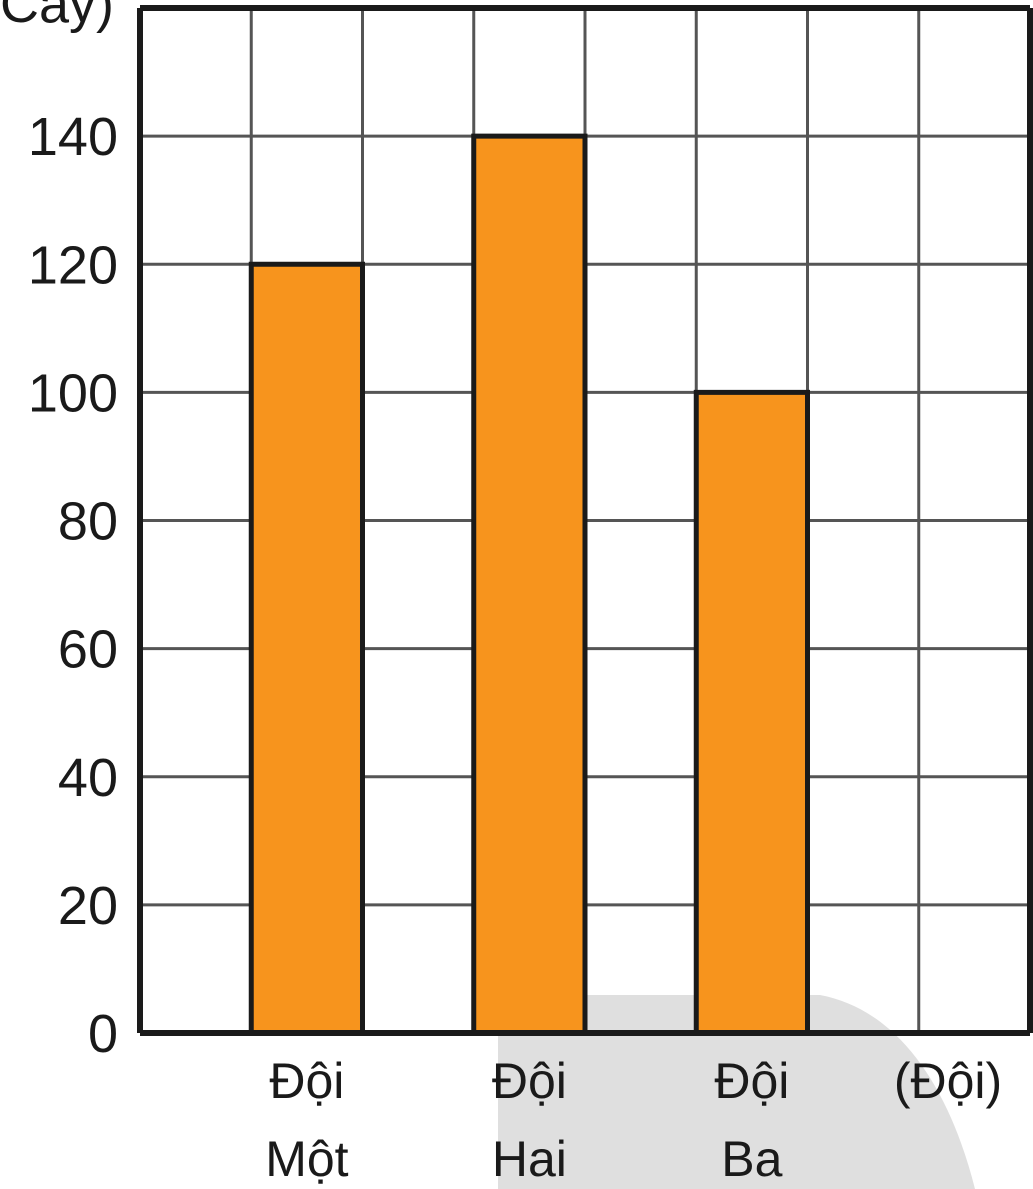 The width and height of the screenshot is (1033, 1189). Describe the element at coordinates (529, 1159) in the screenshot. I see `x-category-label-line2: Hai` at that location.